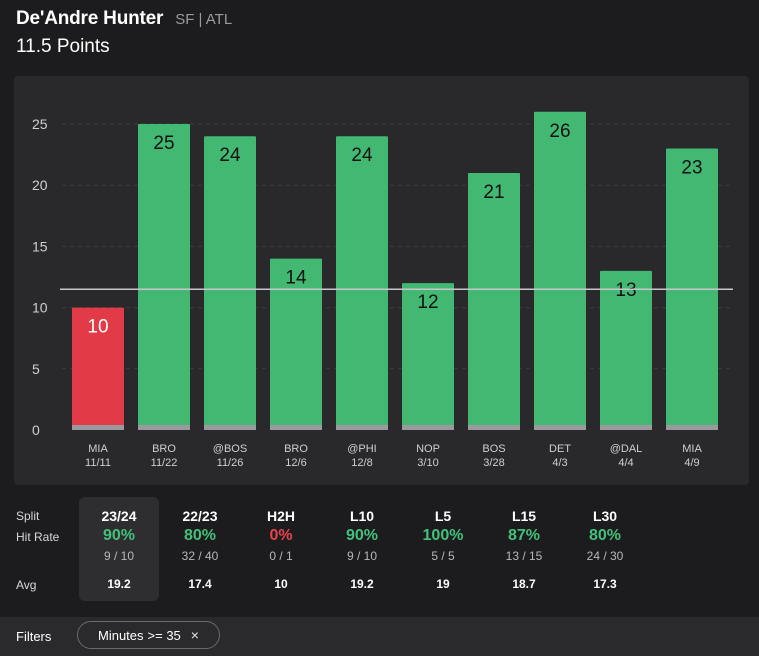  I want to click on split-column-l10: L10 90% 9 / 10 19.2, so click(362, 549).